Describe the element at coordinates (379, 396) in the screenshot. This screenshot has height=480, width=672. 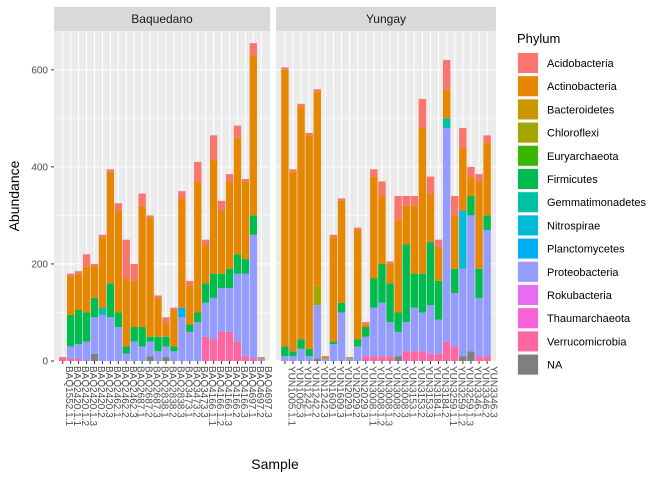
I see `x-tick-label: YUN3008.1.2` at that location.